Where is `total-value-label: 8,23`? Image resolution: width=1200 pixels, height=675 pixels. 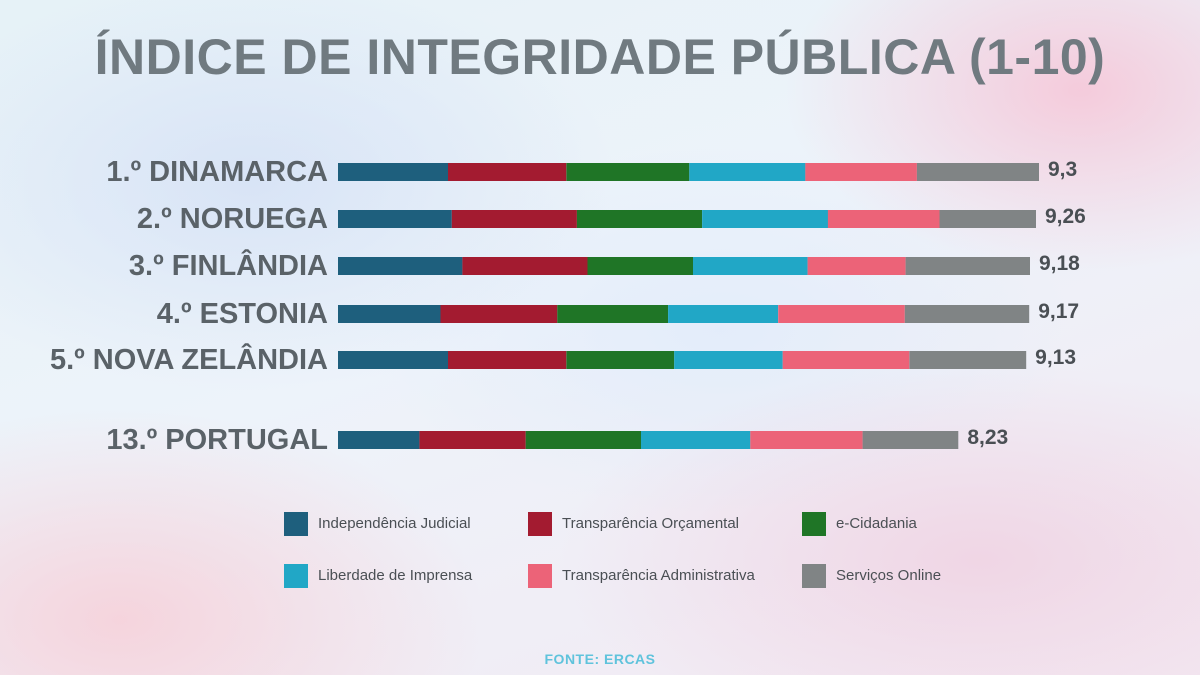
total-value-label: 8,23 is located at coordinates (988, 437).